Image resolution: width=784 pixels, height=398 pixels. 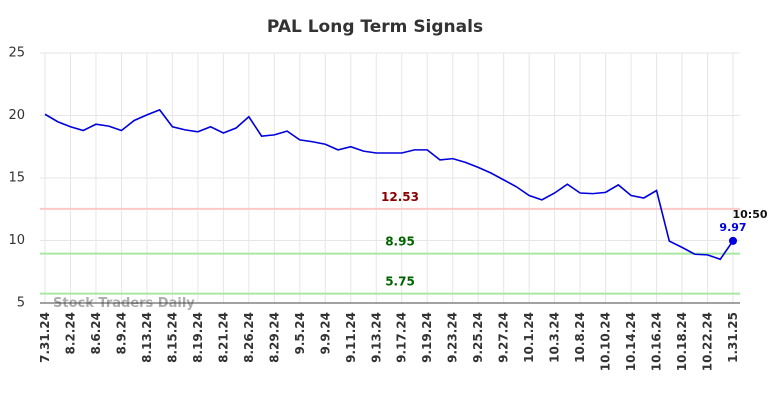 What do you see at coordinates (733, 240) in the screenshot?
I see `last-point` at bounding box center [733, 240].